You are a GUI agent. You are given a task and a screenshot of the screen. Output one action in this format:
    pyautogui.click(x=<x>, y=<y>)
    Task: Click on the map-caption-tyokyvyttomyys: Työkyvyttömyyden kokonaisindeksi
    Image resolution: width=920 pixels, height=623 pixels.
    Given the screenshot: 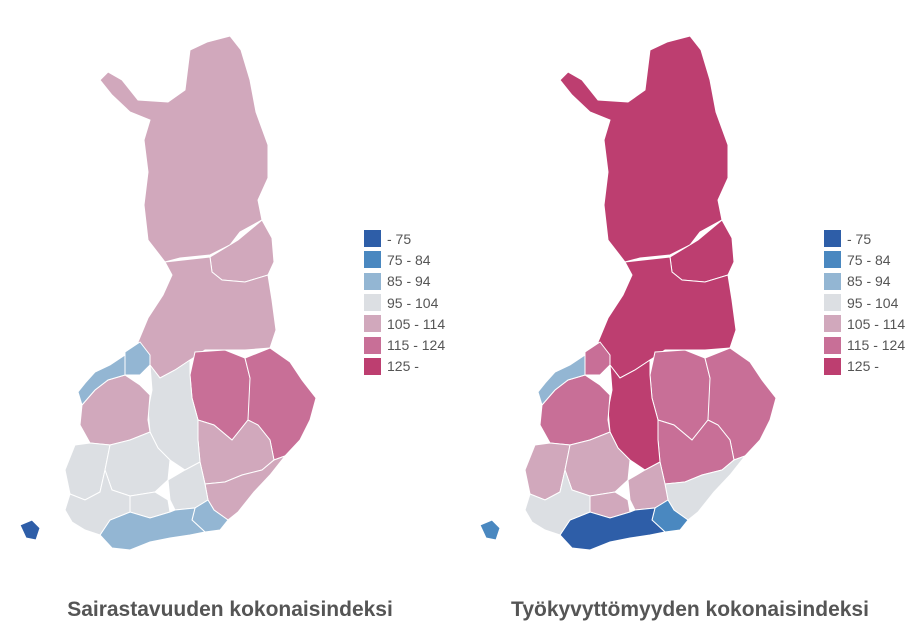 What is the action you would take?
    pyautogui.click(x=690, y=609)
    